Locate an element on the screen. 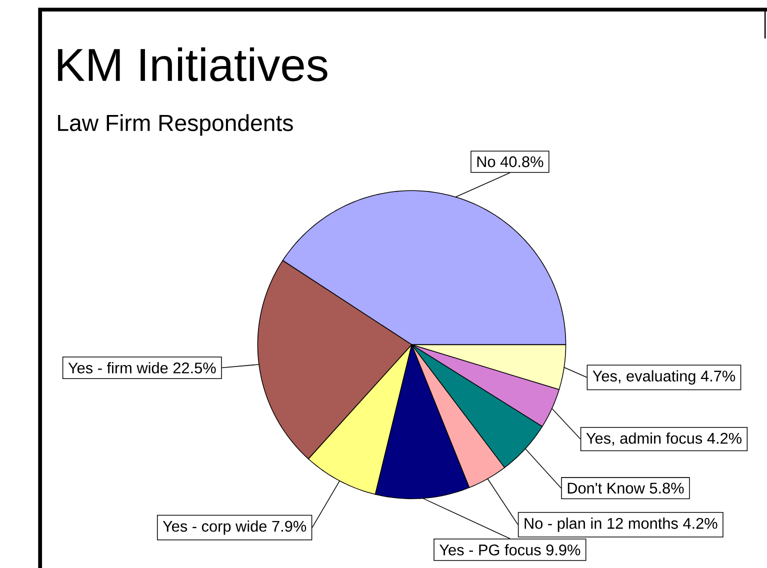 The image size is (767, 568). slice-label: Yes, evaluating is located at coordinates (644, 377).